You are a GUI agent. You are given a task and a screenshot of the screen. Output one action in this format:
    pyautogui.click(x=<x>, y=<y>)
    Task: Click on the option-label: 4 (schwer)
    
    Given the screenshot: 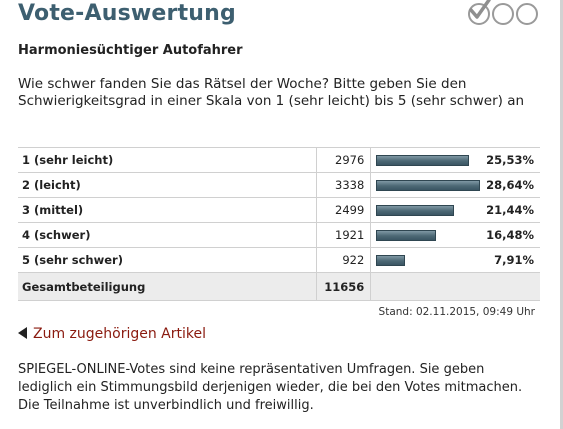 What is the action you would take?
    pyautogui.click(x=167, y=235)
    